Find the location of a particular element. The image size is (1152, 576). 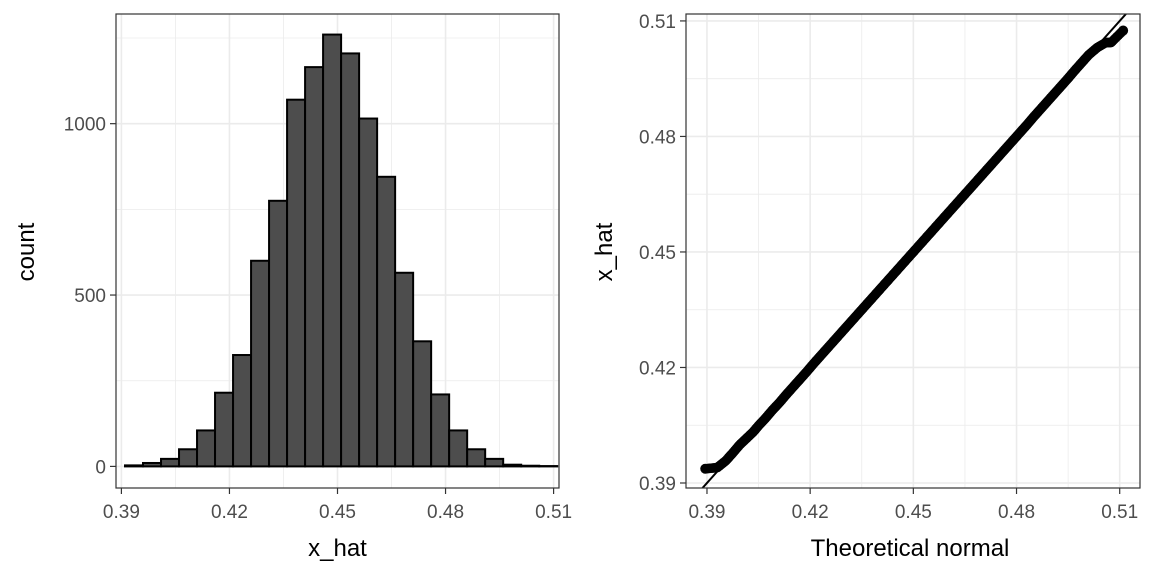

qq-y-axis-title: x_hat is located at coordinates (604, 251).